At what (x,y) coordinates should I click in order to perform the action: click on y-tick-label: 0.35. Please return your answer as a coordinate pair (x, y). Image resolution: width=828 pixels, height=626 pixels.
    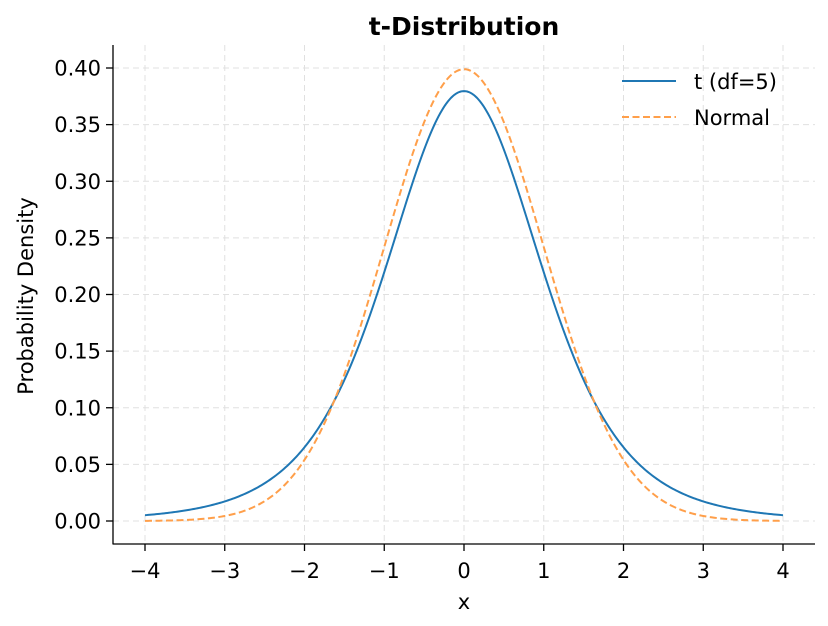
    Looking at the image, I should click on (77, 125).